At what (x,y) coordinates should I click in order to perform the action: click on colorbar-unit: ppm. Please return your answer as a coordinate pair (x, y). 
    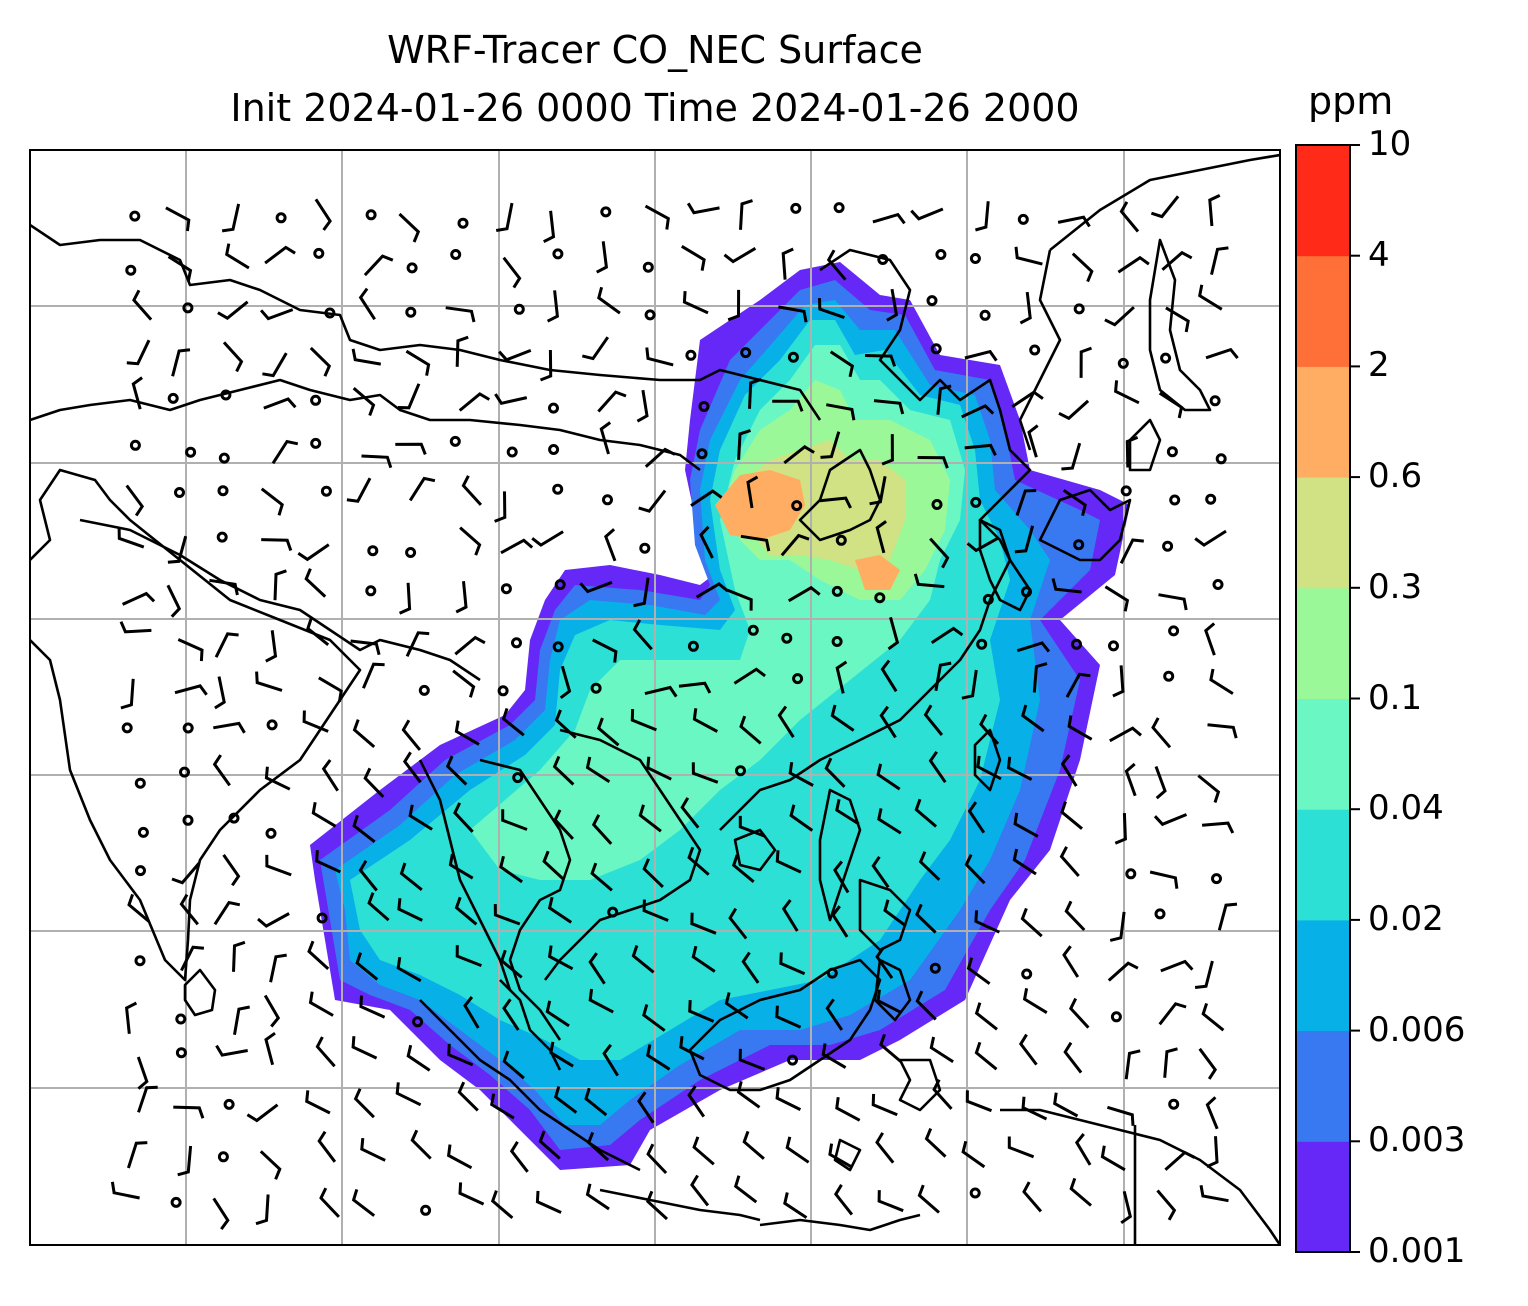
    Looking at the image, I should click on (1351, 101).